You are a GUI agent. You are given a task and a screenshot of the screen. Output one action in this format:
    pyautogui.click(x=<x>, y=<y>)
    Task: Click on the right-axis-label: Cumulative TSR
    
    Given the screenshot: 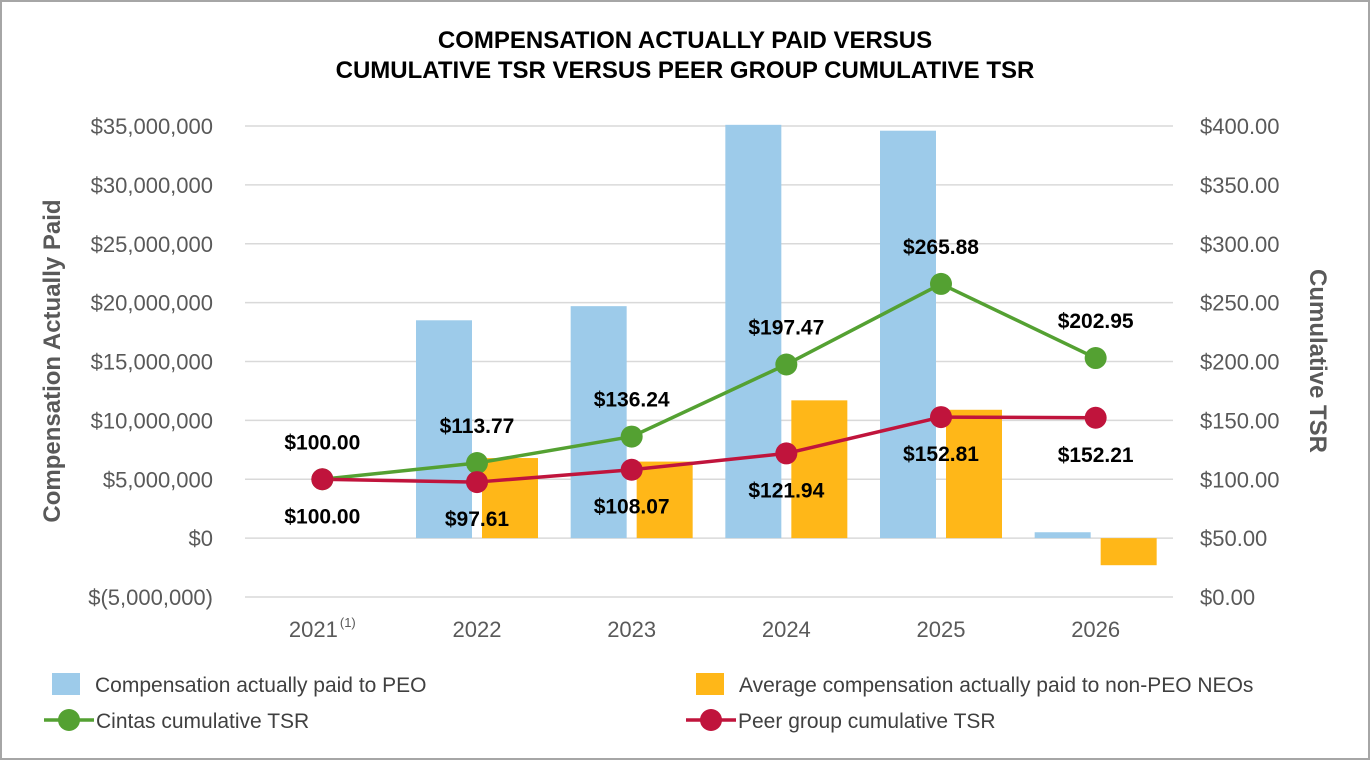 What is the action you would take?
    pyautogui.click(x=1317, y=361)
    